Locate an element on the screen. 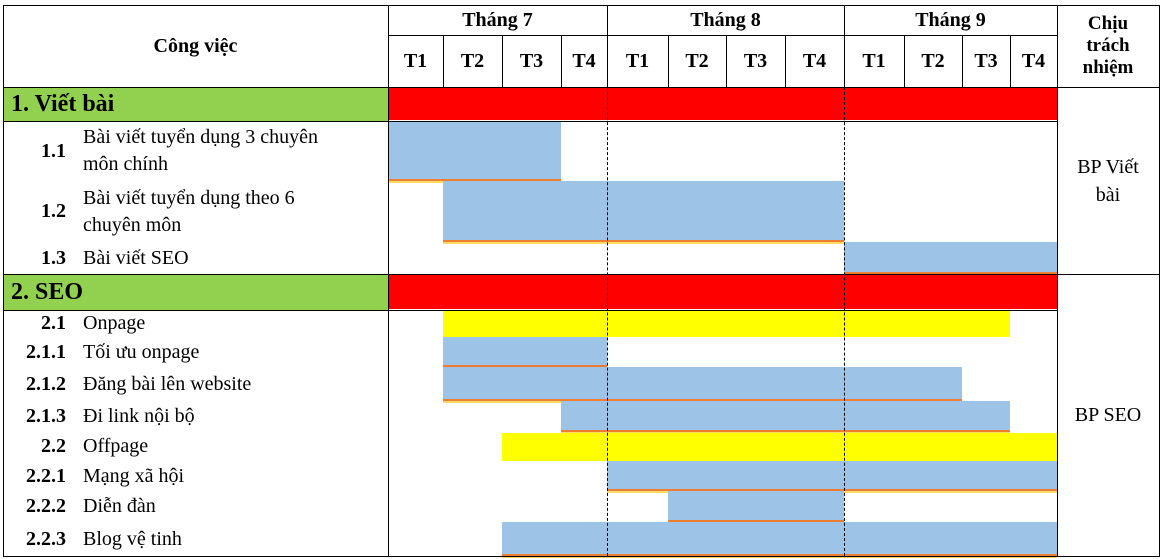 The width and height of the screenshot is (1163, 559). text-line: BP Viết is located at coordinates (1108, 166).